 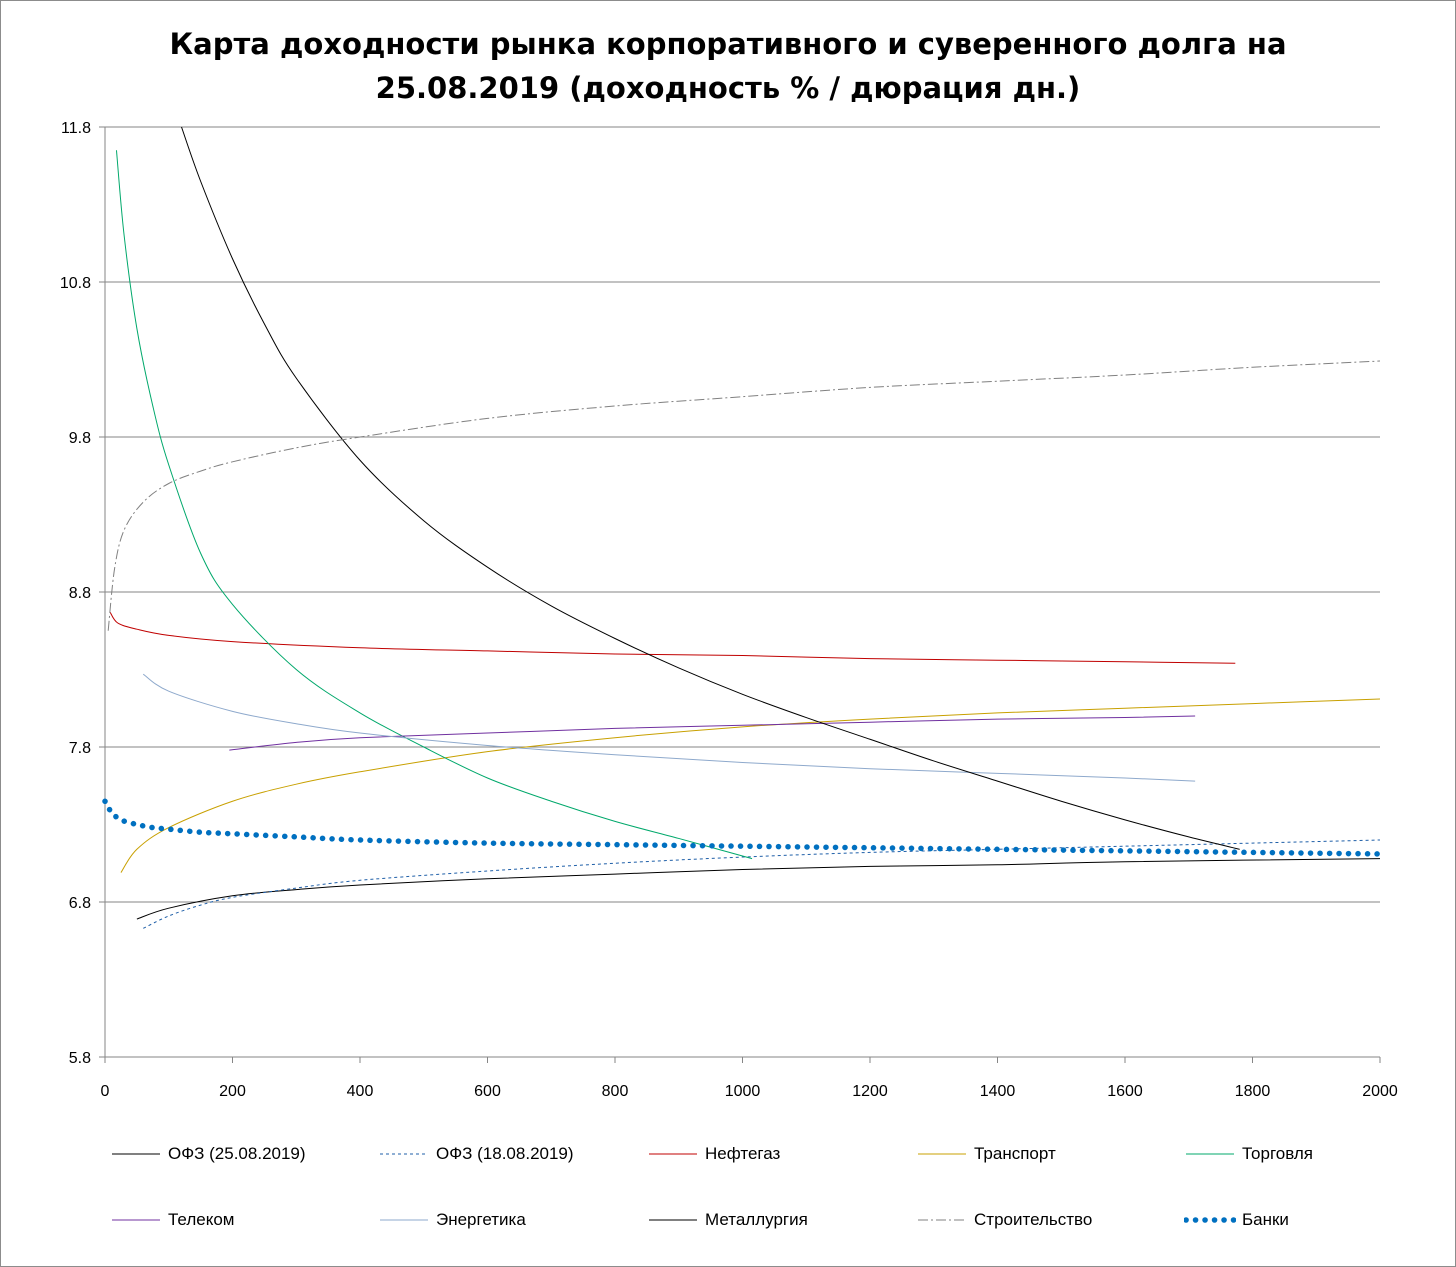 I want to click on x-tick-label-5: 1000, so click(x=743, y=1091).